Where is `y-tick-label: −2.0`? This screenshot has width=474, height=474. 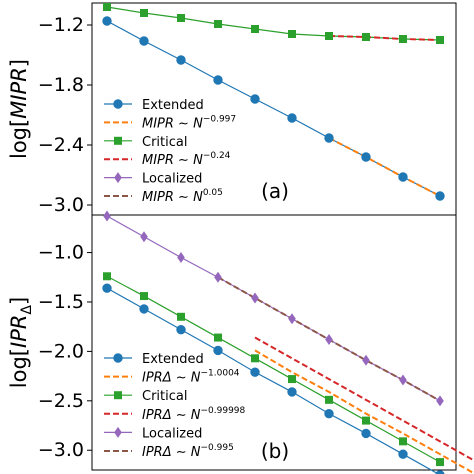
y-tick-label: −2.0 is located at coordinates (61, 351).